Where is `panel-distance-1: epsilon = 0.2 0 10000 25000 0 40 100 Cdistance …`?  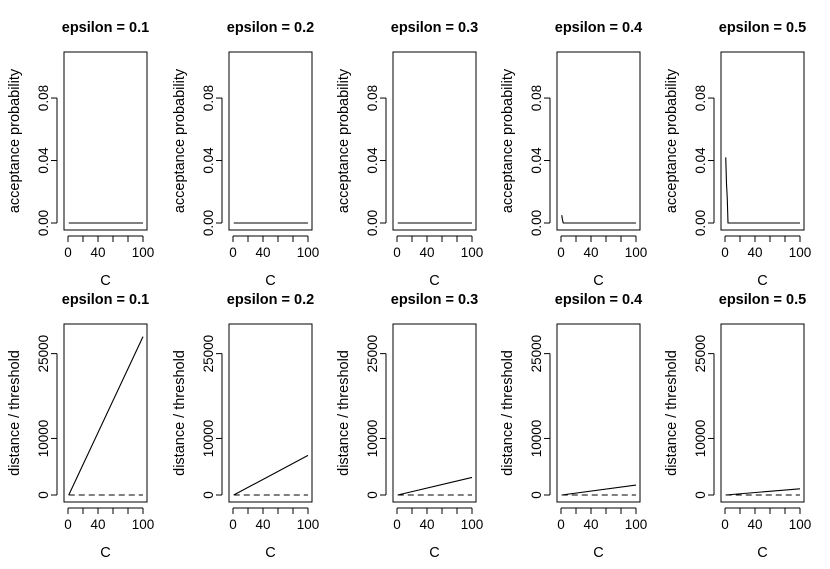
panel-distance-1: epsilon = 0.2 0 10000 25000 0 40 100 Cdistance … is located at coordinates (245, 426).